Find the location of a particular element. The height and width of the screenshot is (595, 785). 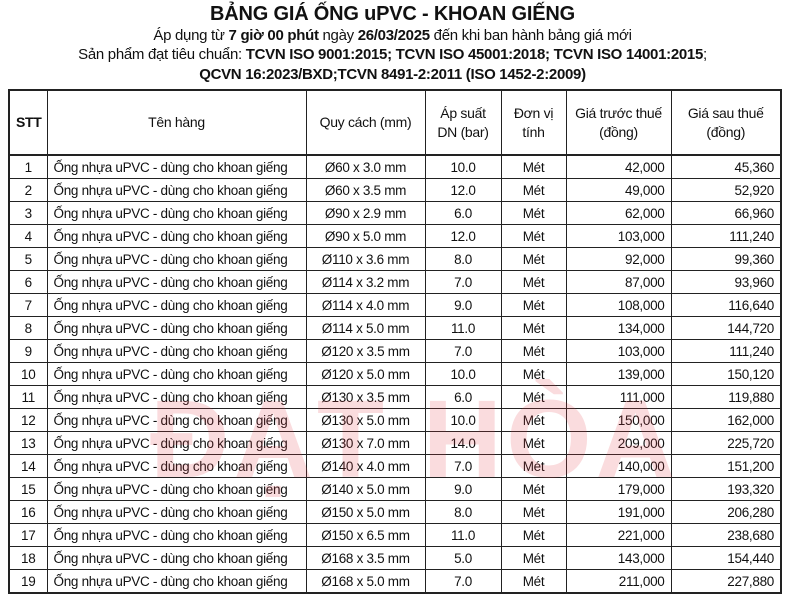

cell-price-before-tax: 134,000 is located at coordinates (618, 328).